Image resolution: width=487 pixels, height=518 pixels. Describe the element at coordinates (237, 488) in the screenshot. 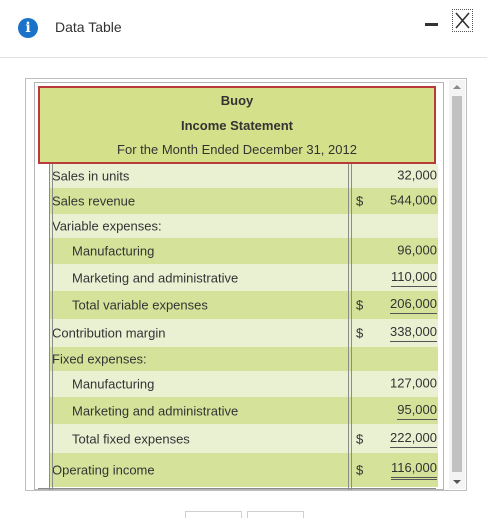

I see `table-bottom-border` at that location.